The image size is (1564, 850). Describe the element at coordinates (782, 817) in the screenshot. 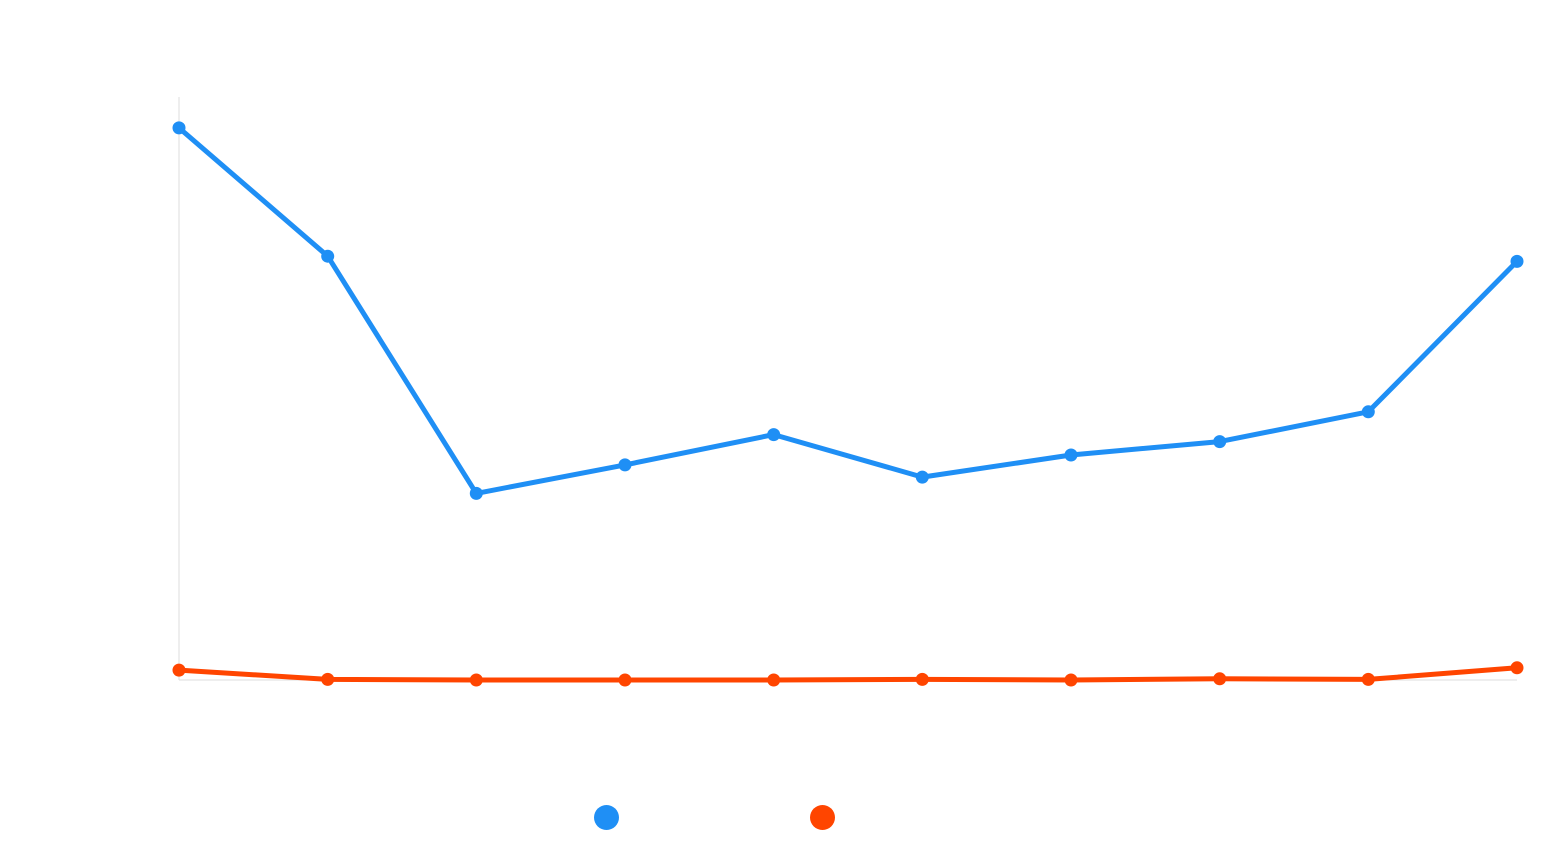

I see `legend` at that location.